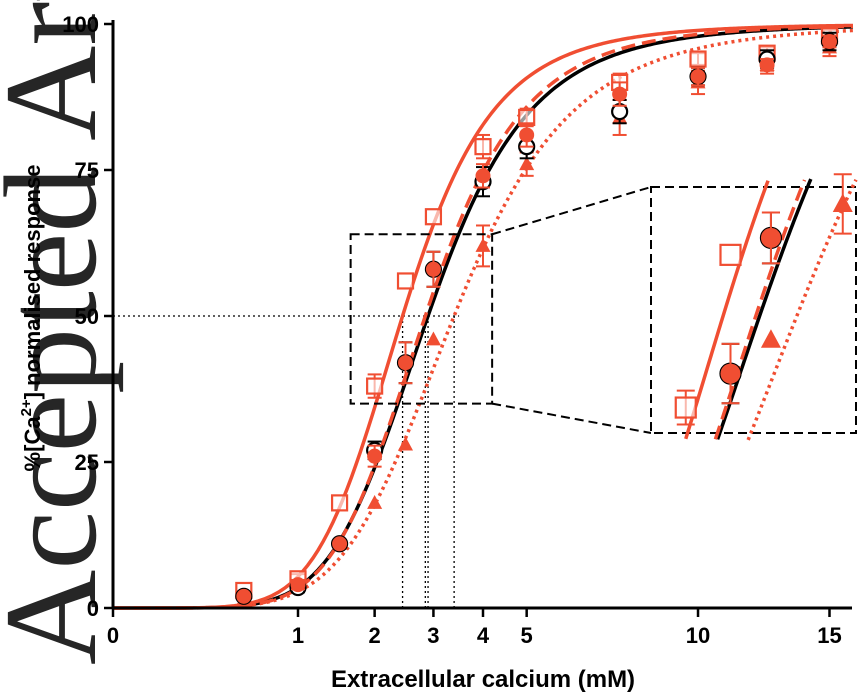 The height and width of the screenshot is (695, 859). What do you see at coordinates (93, 608) in the screenshot?
I see `y-tick-label: 0` at bounding box center [93, 608].